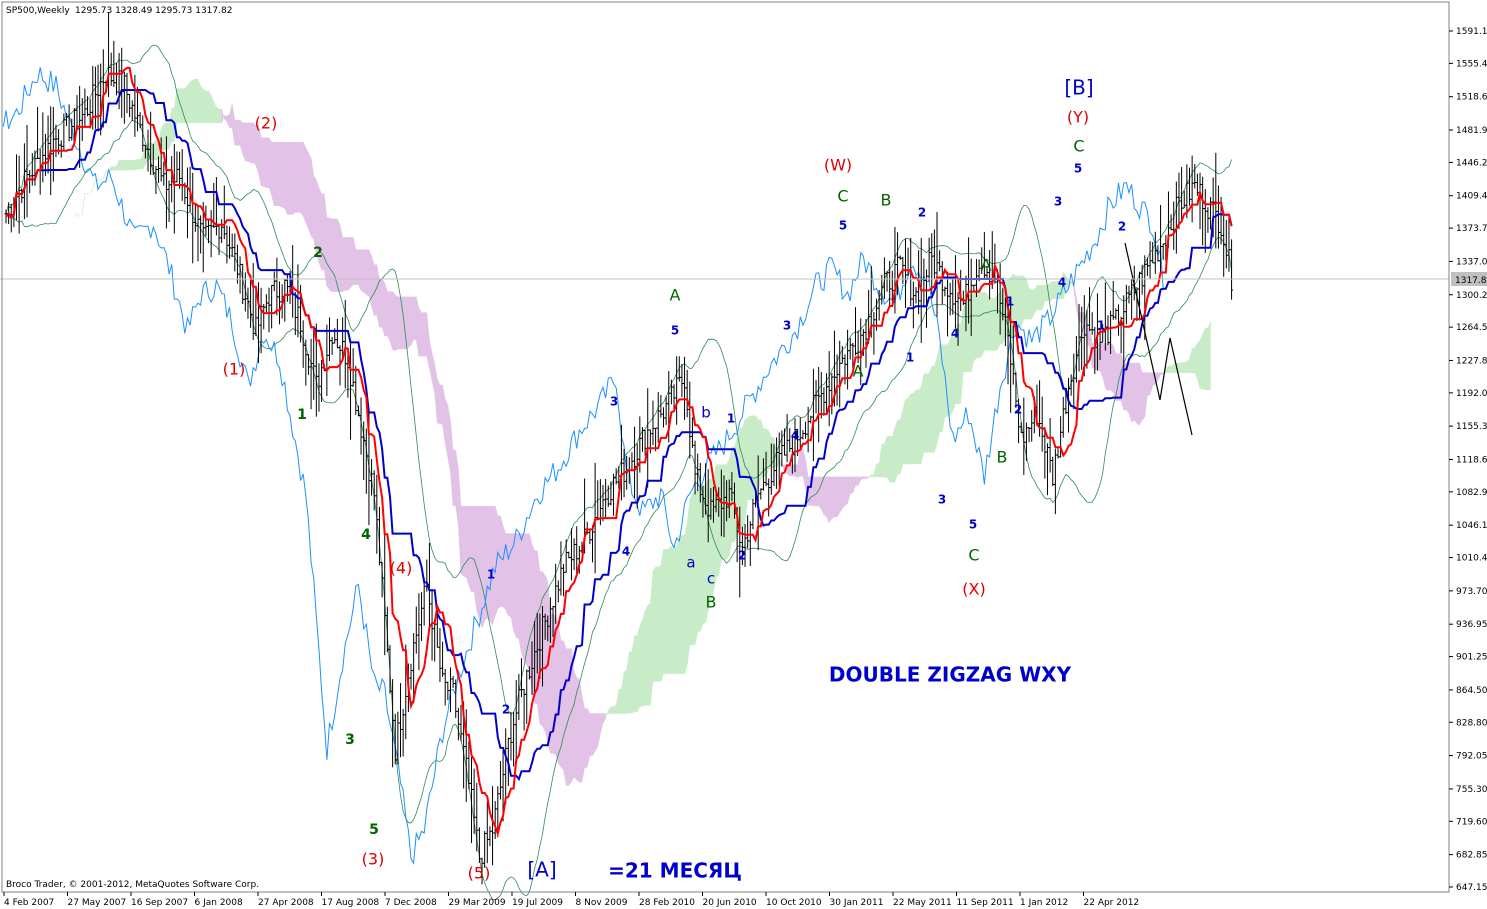 This screenshot has height=909, width=1487. I want to click on header-ohlc: 1295.73 1328.49 1295.73 1317.82, so click(153, 11).